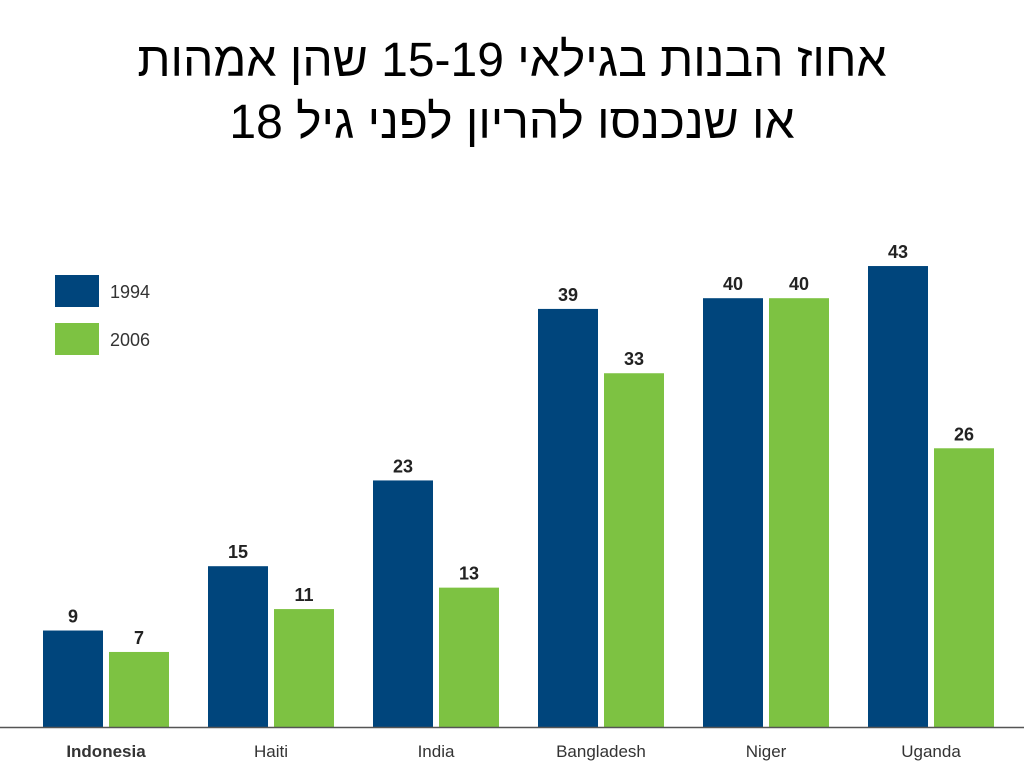  I want to click on bar-uganda-1994, so click(898, 496).